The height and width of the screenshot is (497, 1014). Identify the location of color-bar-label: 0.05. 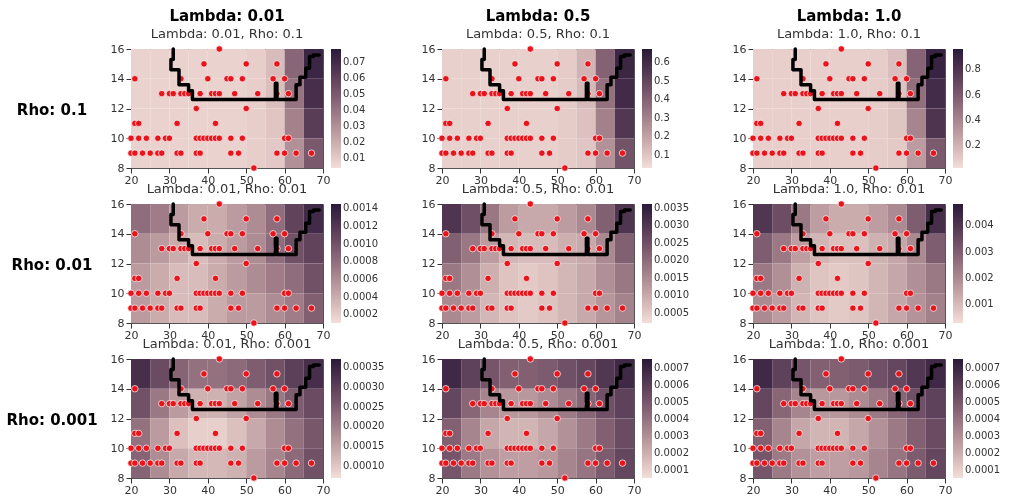
(354, 94).